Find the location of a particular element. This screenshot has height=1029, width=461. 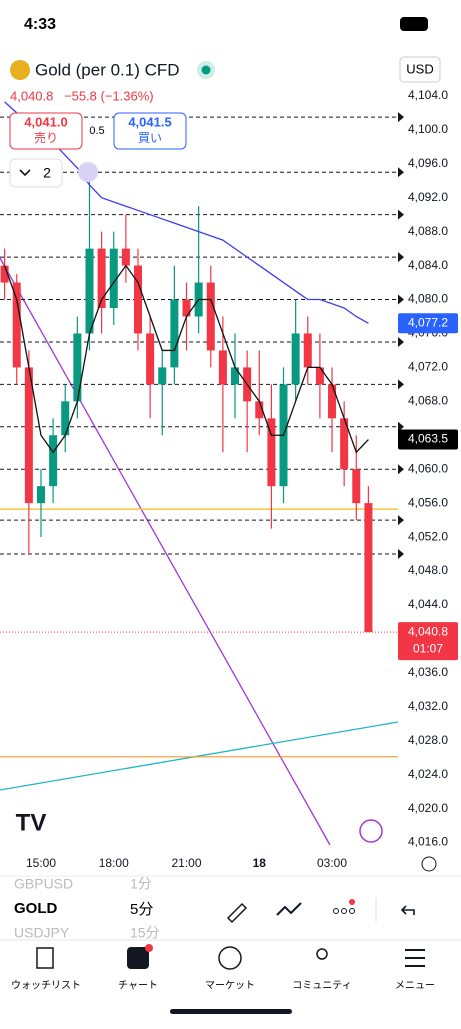

price-change: −55.8 (−1.36%) is located at coordinates (109, 95).